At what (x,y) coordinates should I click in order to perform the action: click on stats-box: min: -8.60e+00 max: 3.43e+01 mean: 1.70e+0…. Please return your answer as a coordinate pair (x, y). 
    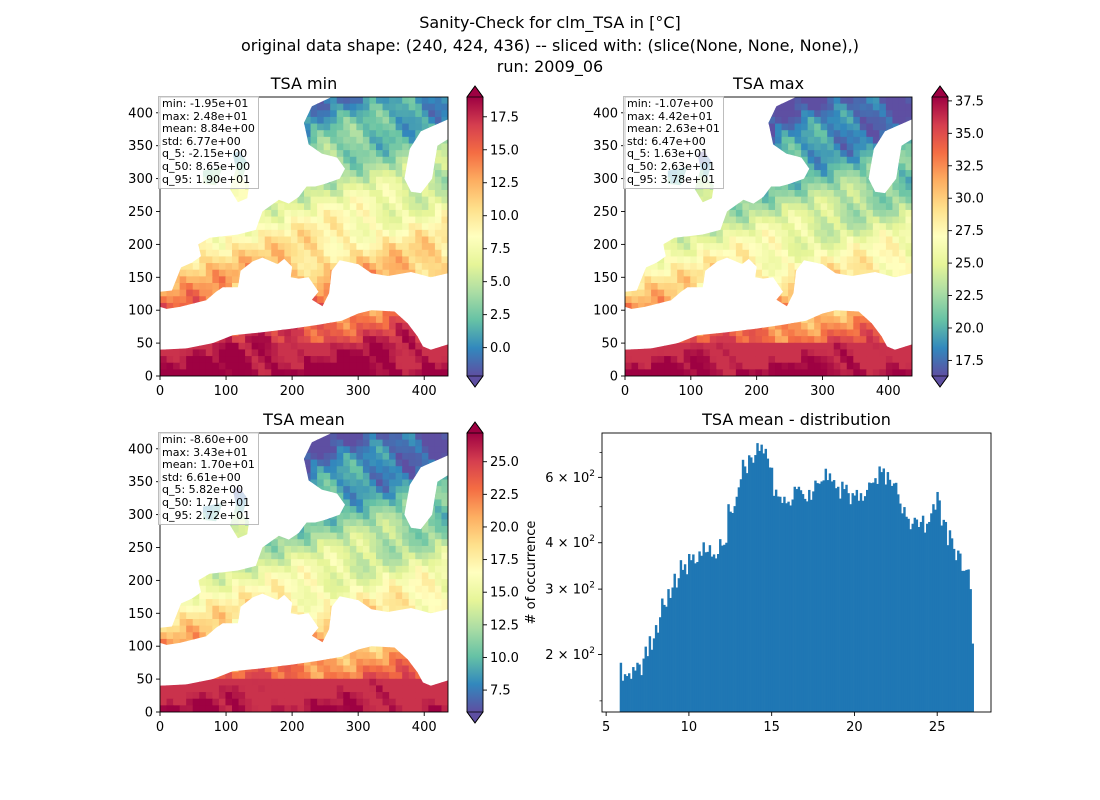
    Looking at the image, I should click on (208, 479).